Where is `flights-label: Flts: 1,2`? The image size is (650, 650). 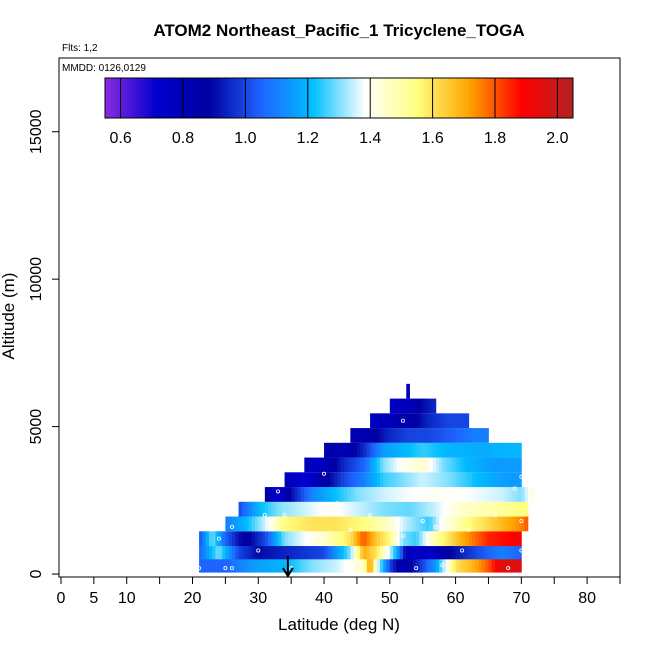
flights-label: Flts: 1,2 is located at coordinates (80, 48).